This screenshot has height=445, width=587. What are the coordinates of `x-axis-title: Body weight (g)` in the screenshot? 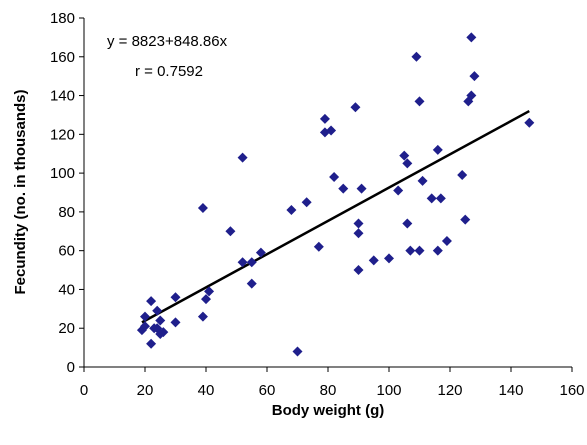 It's located at (328, 410).